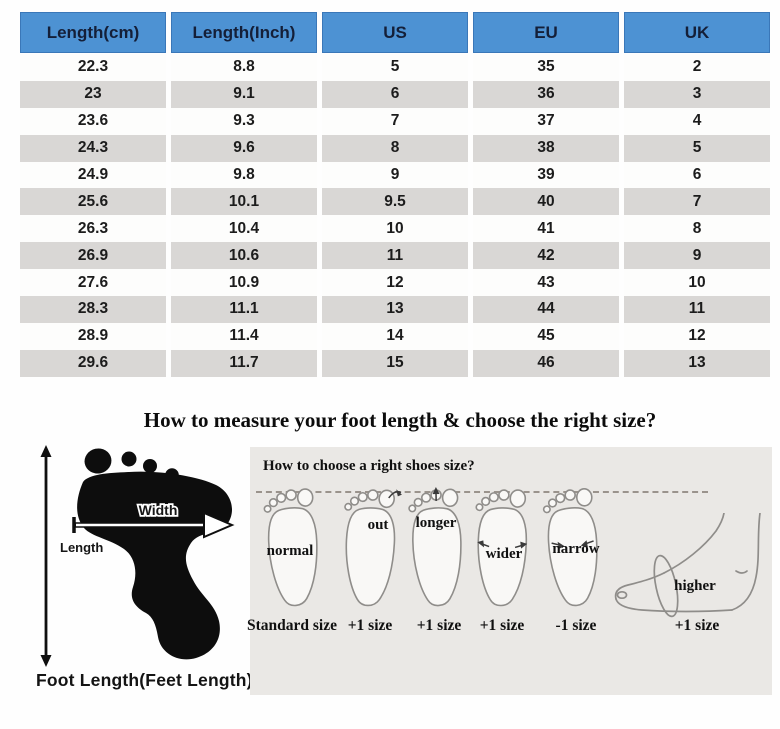 The image size is (780, 729). I want to click on table-cell: 24.9, so click(93, 175).